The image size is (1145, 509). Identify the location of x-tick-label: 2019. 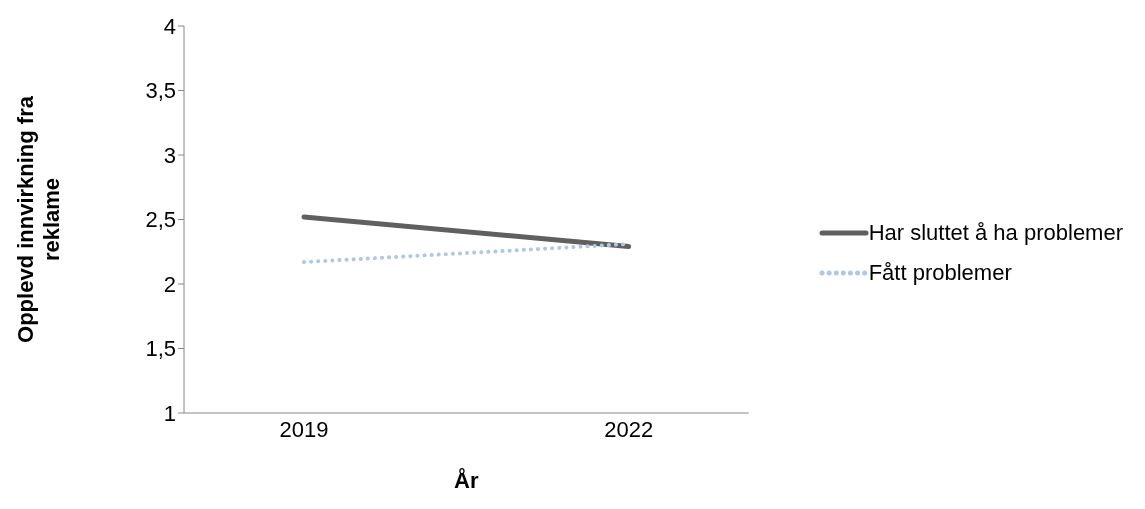
(304, 429).